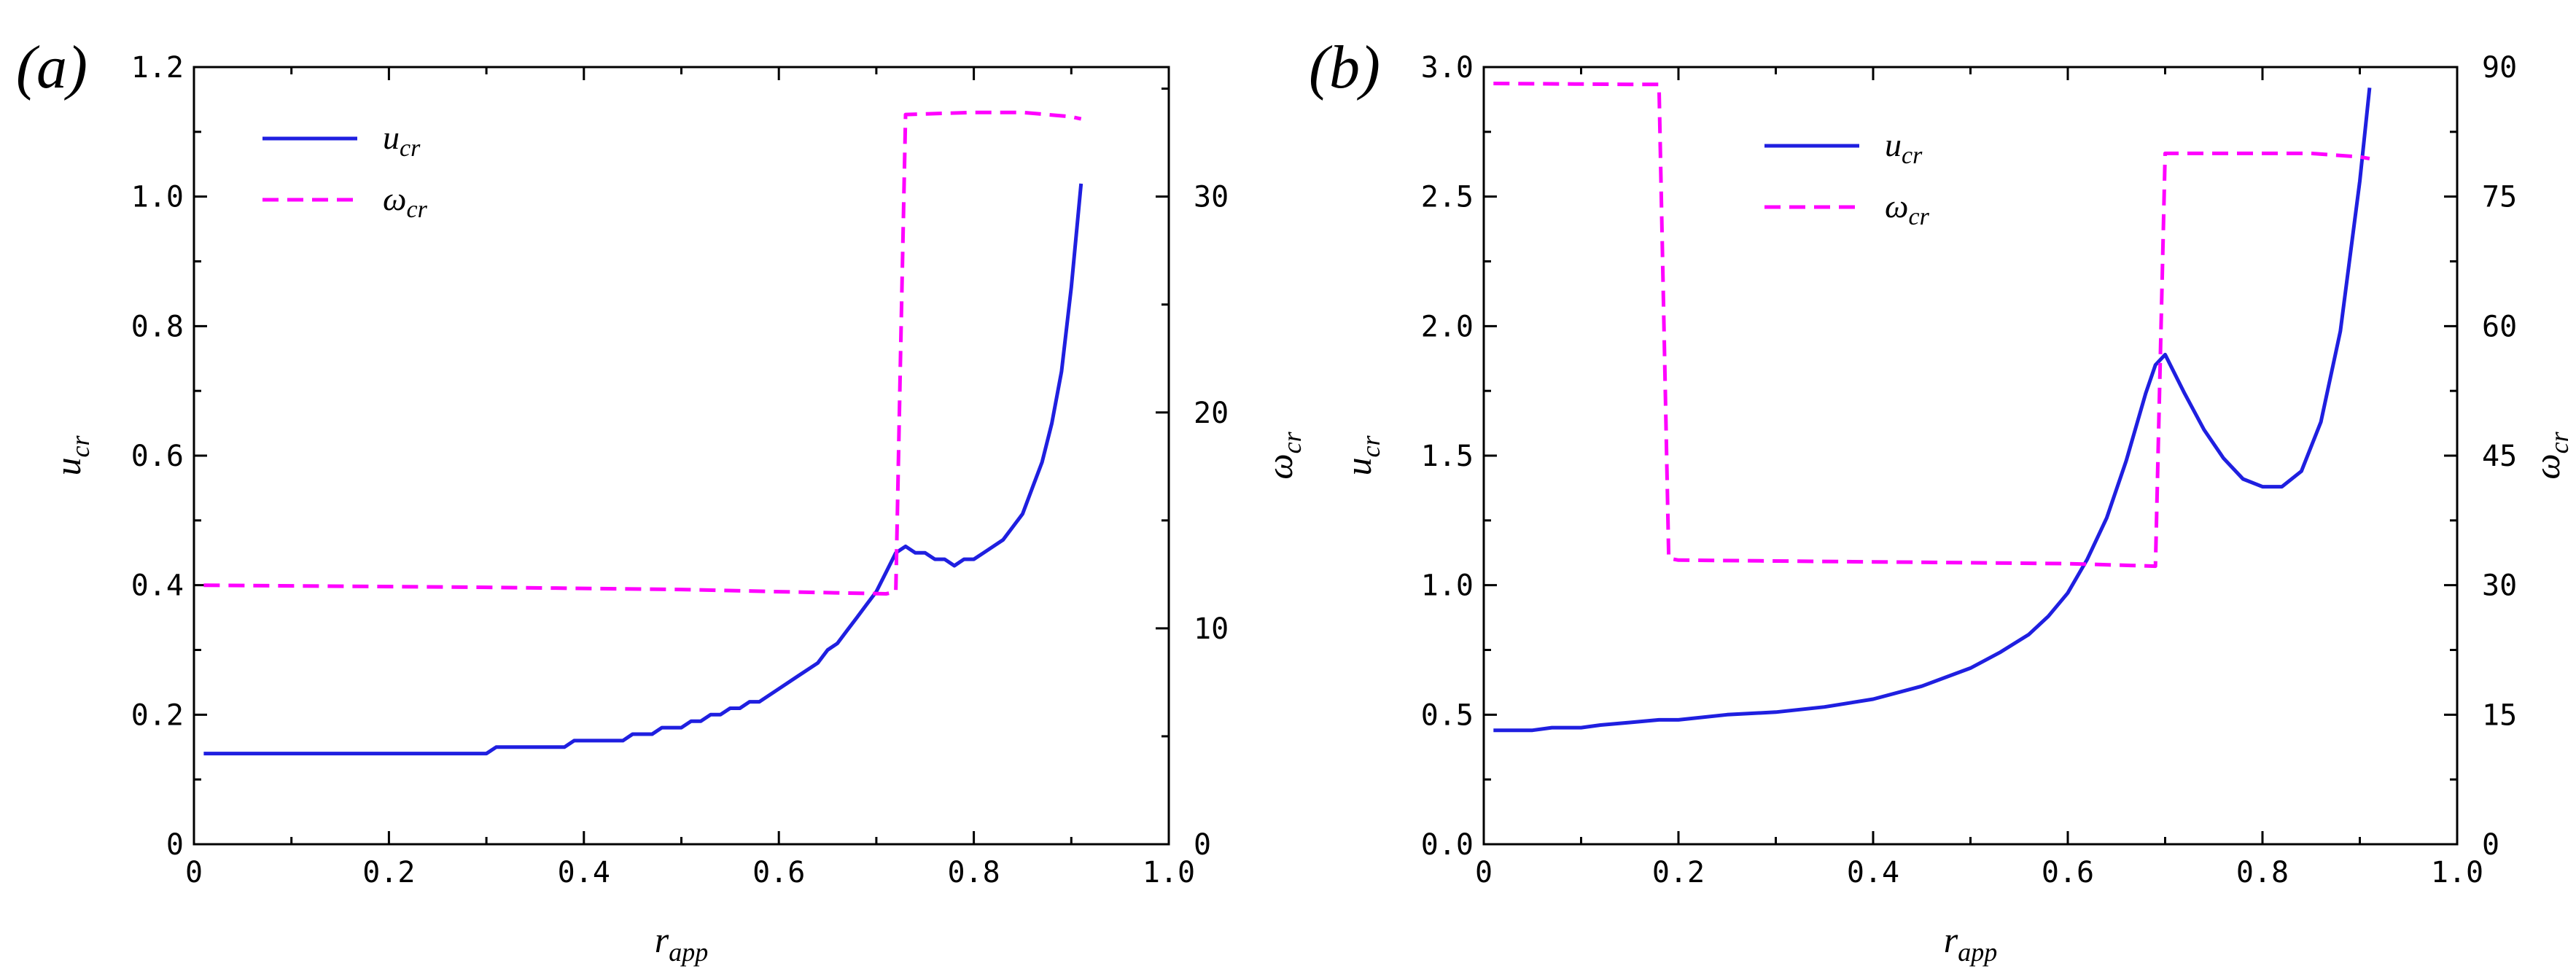 This screenshot has height=974, width=2576. I want to click on panel-label: (b), so click(1344, 67).